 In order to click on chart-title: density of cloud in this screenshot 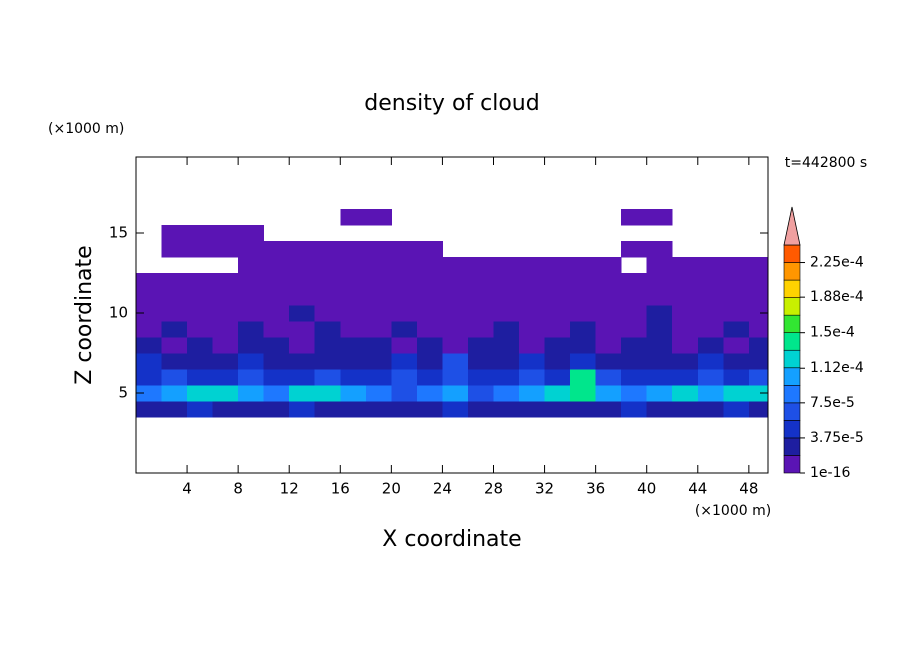, I will do `click(451, 103)`.